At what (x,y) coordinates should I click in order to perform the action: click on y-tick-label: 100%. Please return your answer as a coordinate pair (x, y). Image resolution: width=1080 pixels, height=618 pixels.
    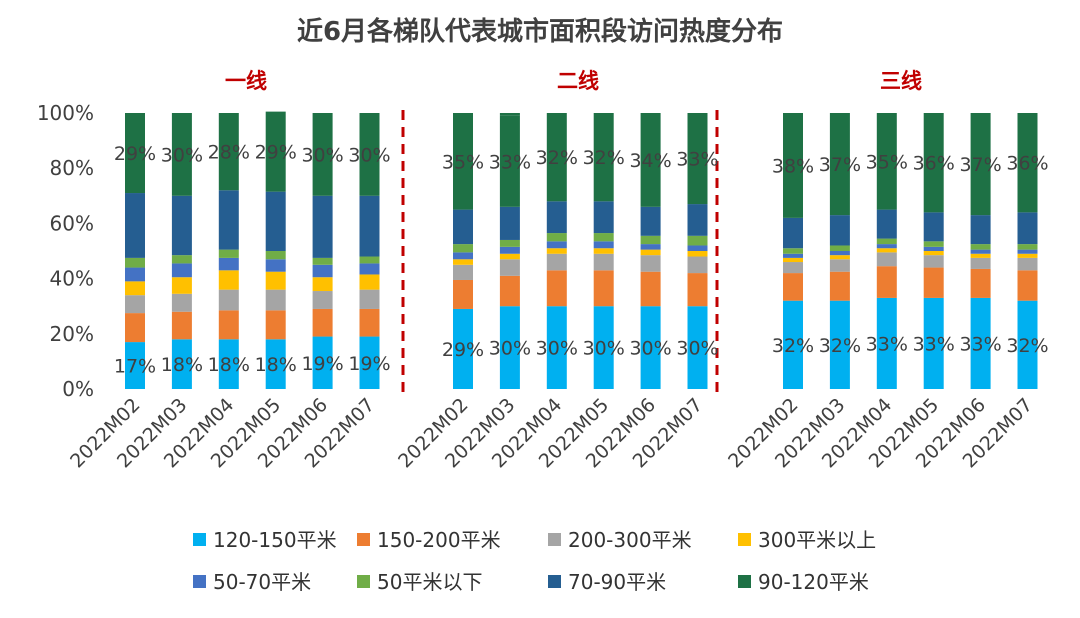
    Looking at the image, I should click on (65, 113).